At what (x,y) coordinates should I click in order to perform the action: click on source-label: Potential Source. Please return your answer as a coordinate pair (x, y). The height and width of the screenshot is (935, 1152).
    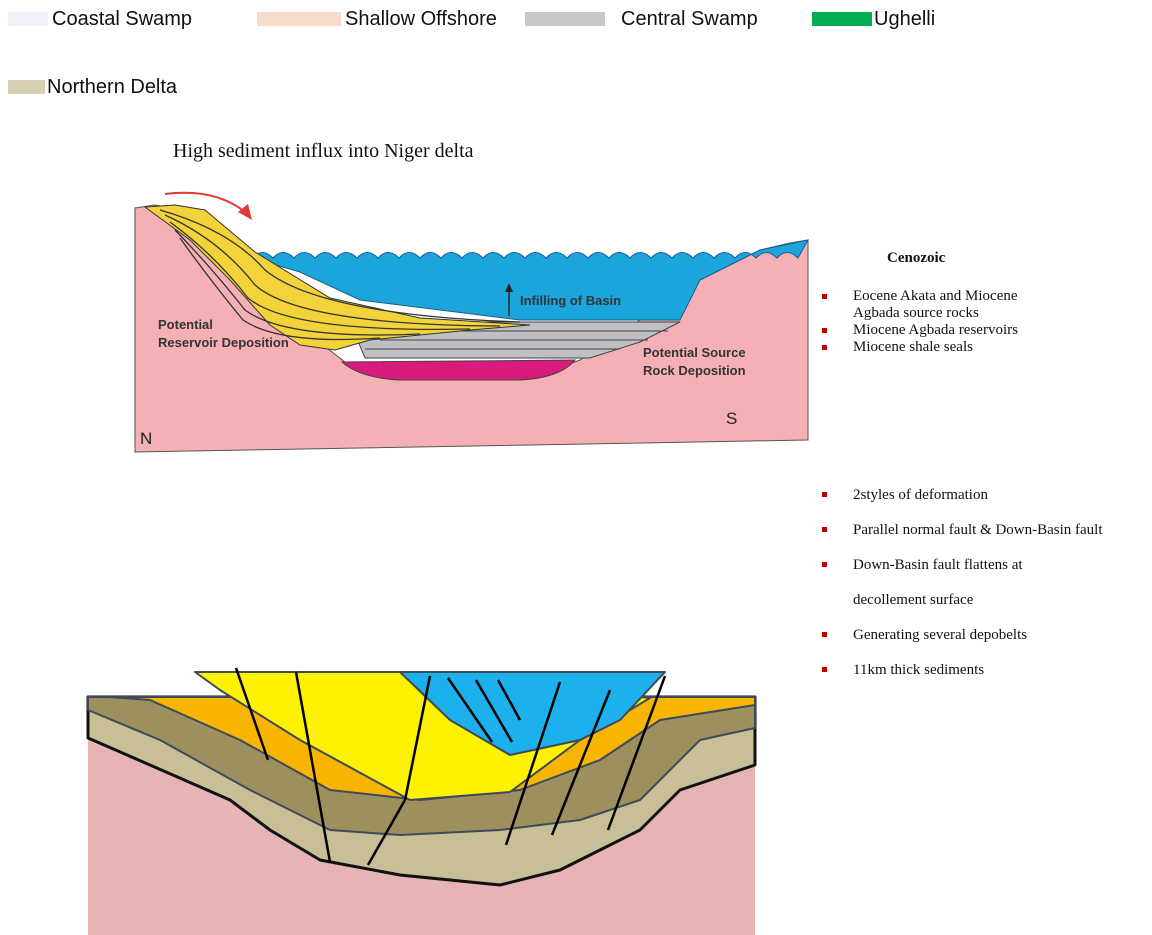
    Looking at the image, I should click on (694, 352).